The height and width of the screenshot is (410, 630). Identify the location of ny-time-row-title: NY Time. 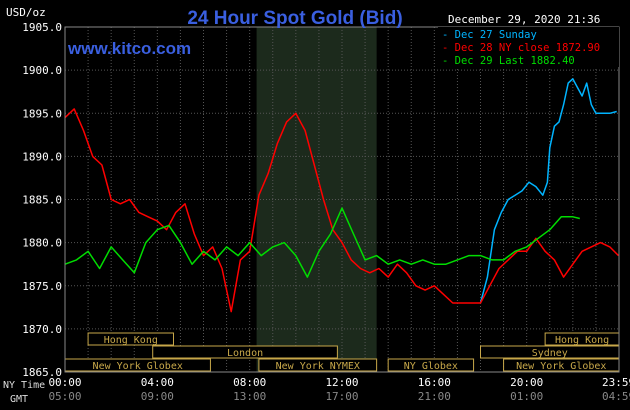
(24, 385).